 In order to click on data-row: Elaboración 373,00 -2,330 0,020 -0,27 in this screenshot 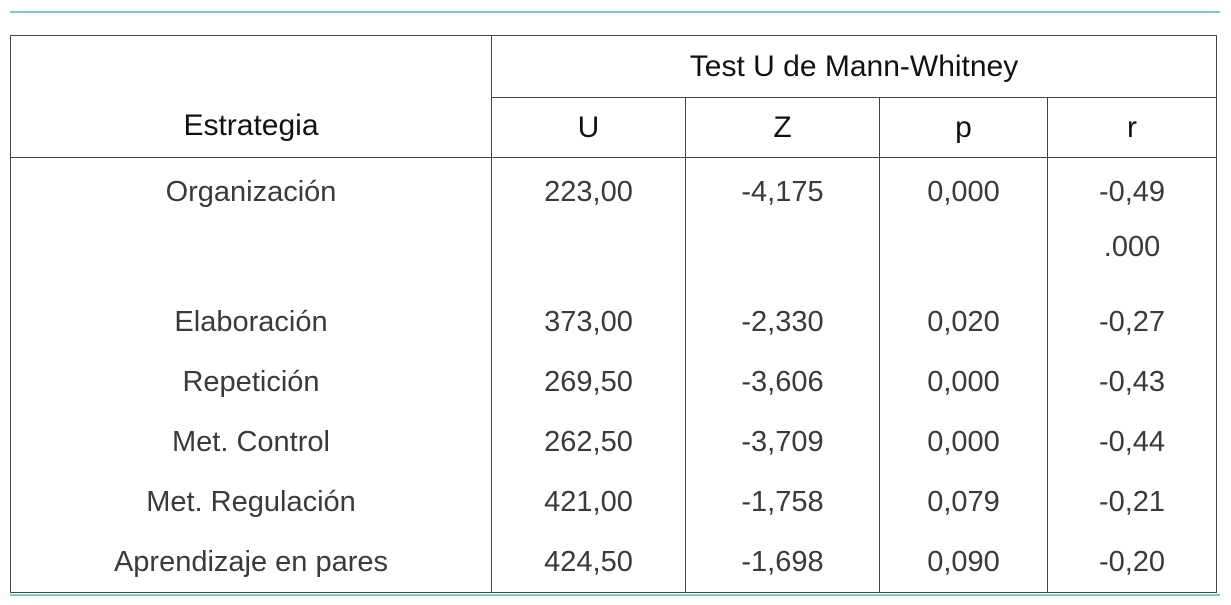, I will do `click(614, 322)`.